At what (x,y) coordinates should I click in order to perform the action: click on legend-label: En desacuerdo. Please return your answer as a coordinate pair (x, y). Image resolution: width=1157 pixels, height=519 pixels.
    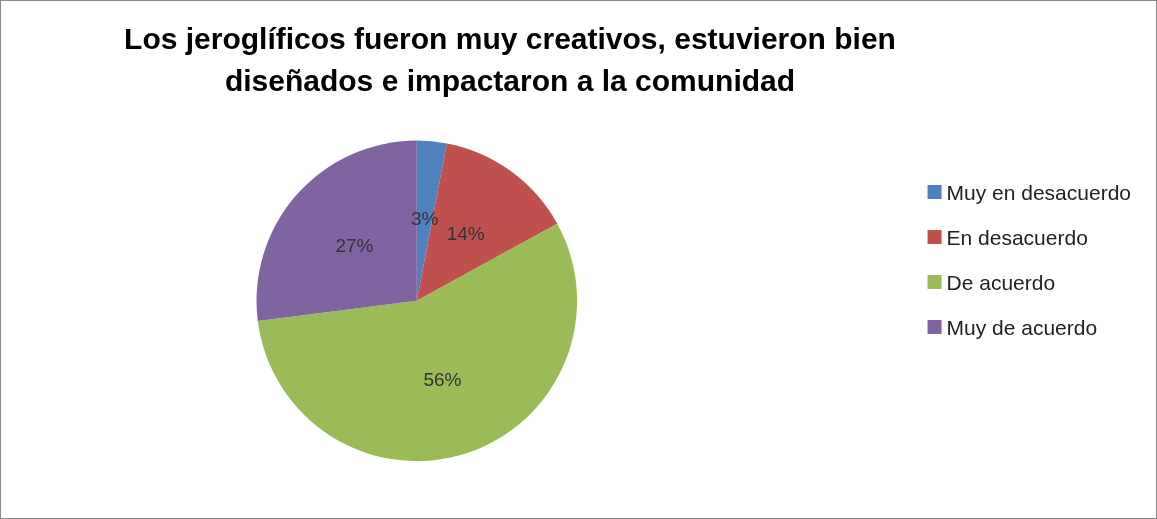
    Looking at the image, I should click on (1017, 237).